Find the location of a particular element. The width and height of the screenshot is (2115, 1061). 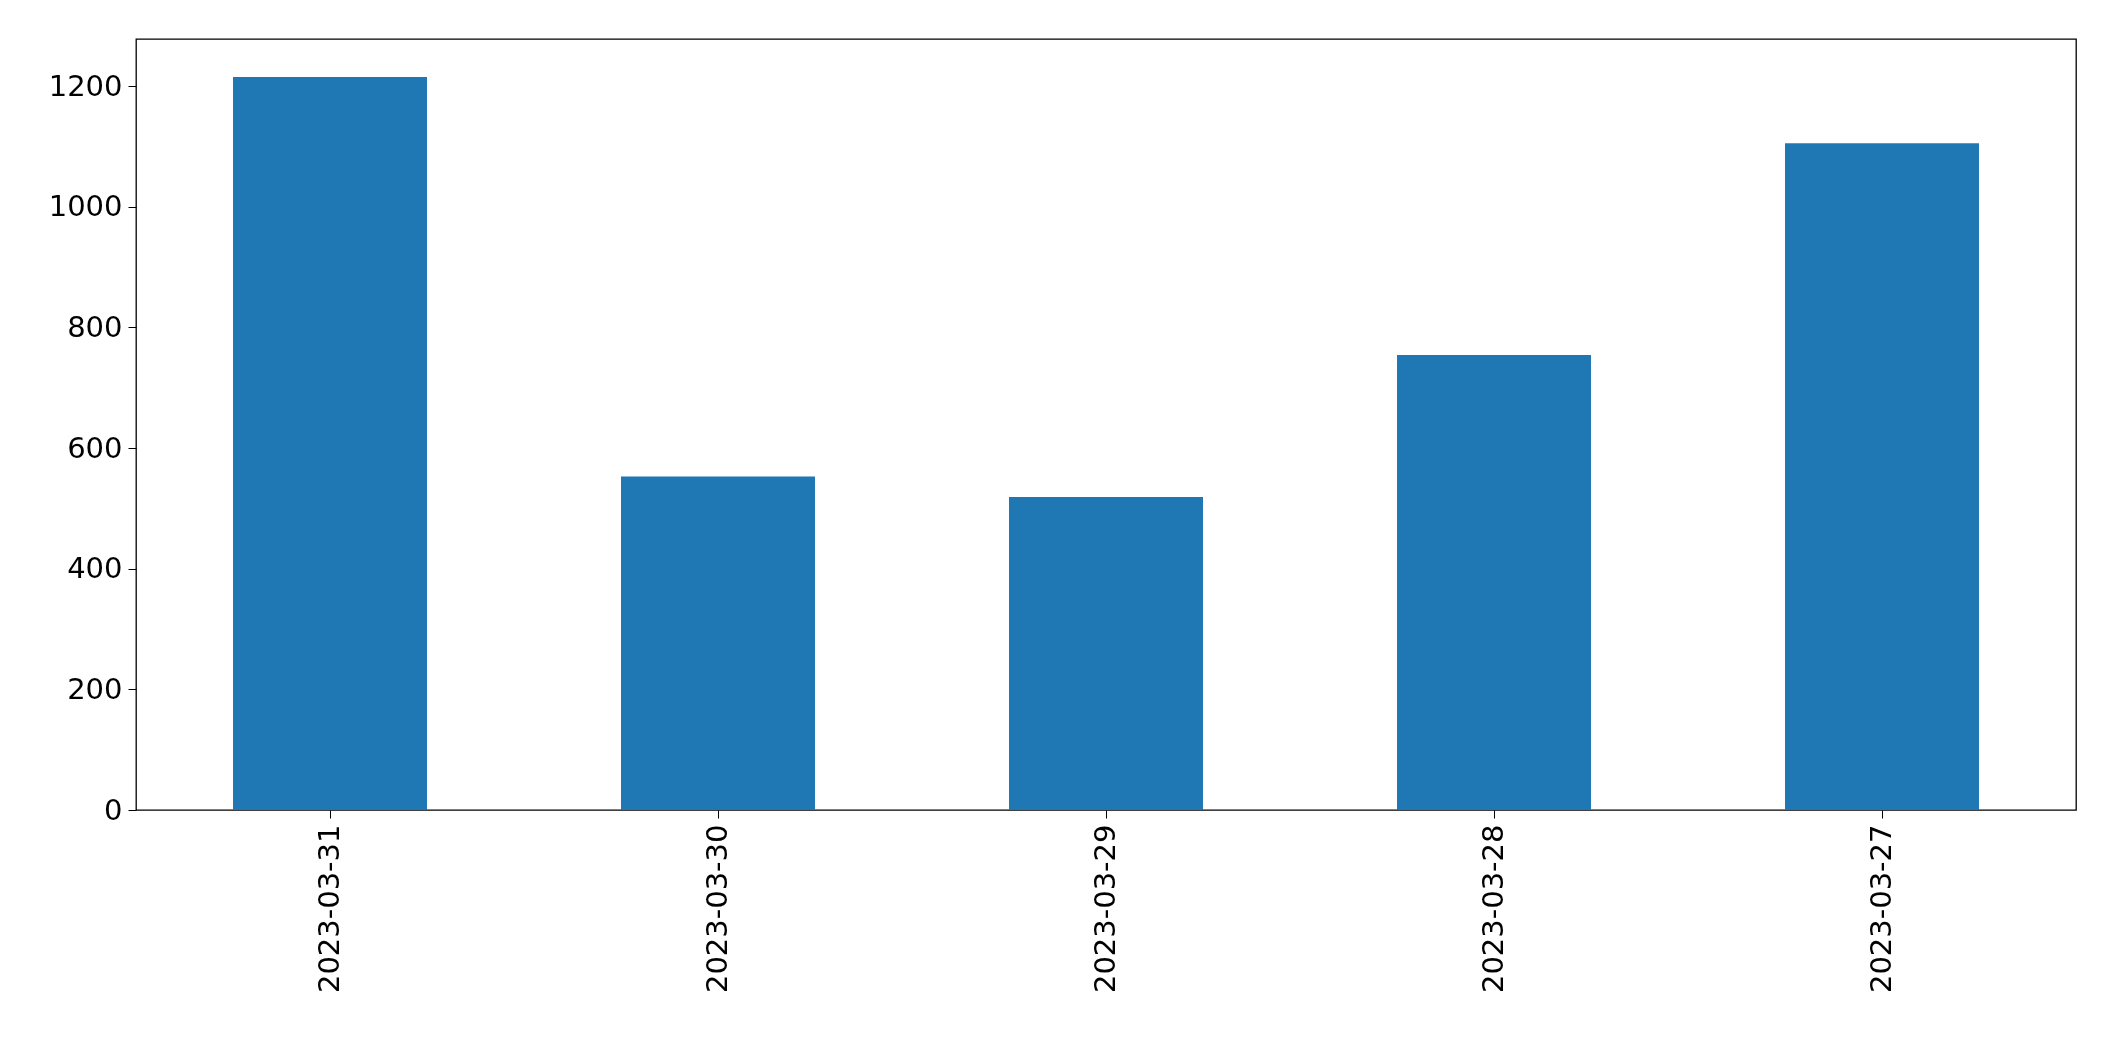

y-tick-label: 800 is located at coordinates (95, 326).